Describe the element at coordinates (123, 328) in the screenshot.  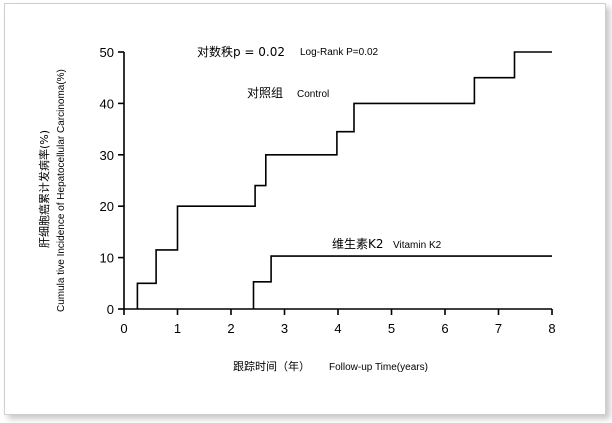
I see `x-tick-label: 0` at that location.